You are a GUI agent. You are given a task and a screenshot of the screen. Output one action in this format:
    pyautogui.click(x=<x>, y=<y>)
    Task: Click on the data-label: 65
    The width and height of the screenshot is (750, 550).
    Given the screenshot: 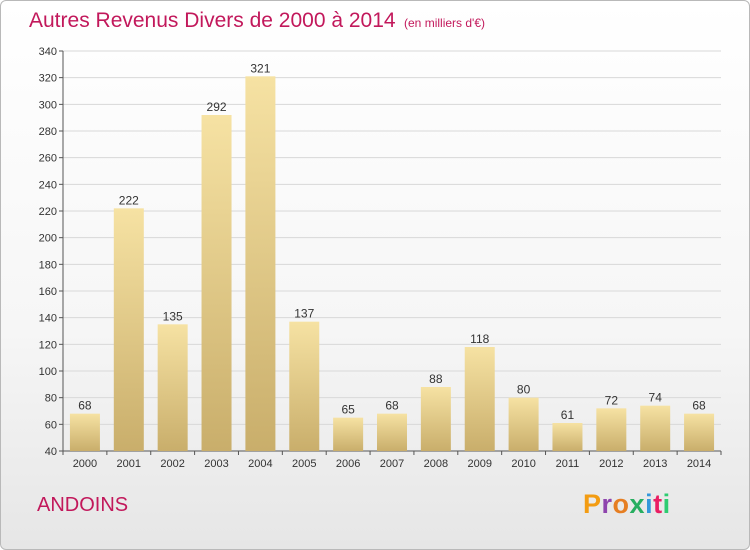 What is the action you would take?
    pyautogui.click(x=348, y=410)
    